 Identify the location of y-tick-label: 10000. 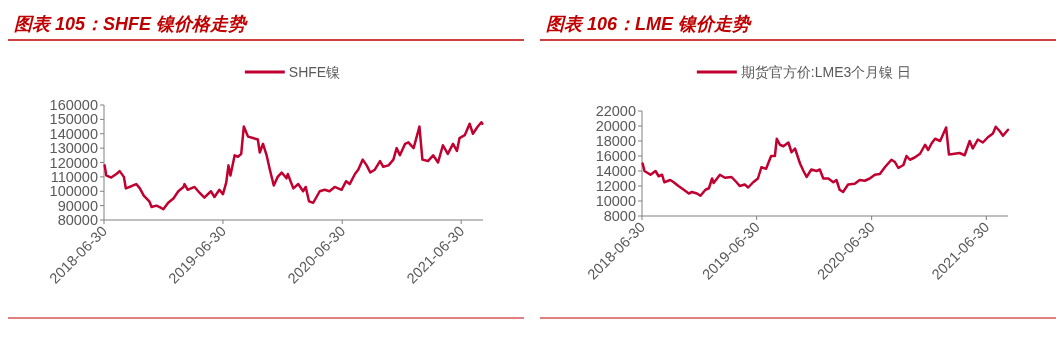
(615, 201).